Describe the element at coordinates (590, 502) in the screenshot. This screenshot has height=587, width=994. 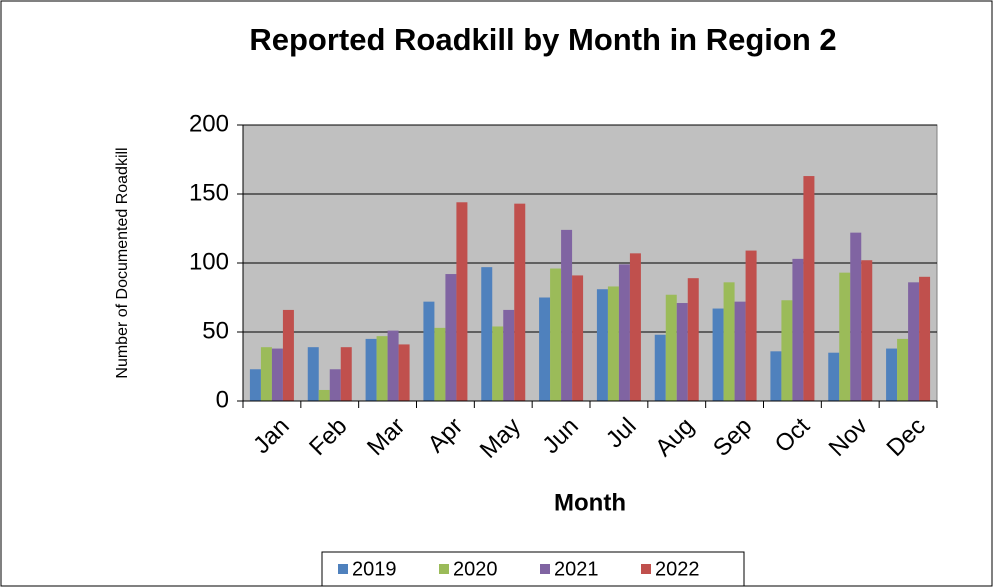
I see `x-axis-label: Month` at that location.